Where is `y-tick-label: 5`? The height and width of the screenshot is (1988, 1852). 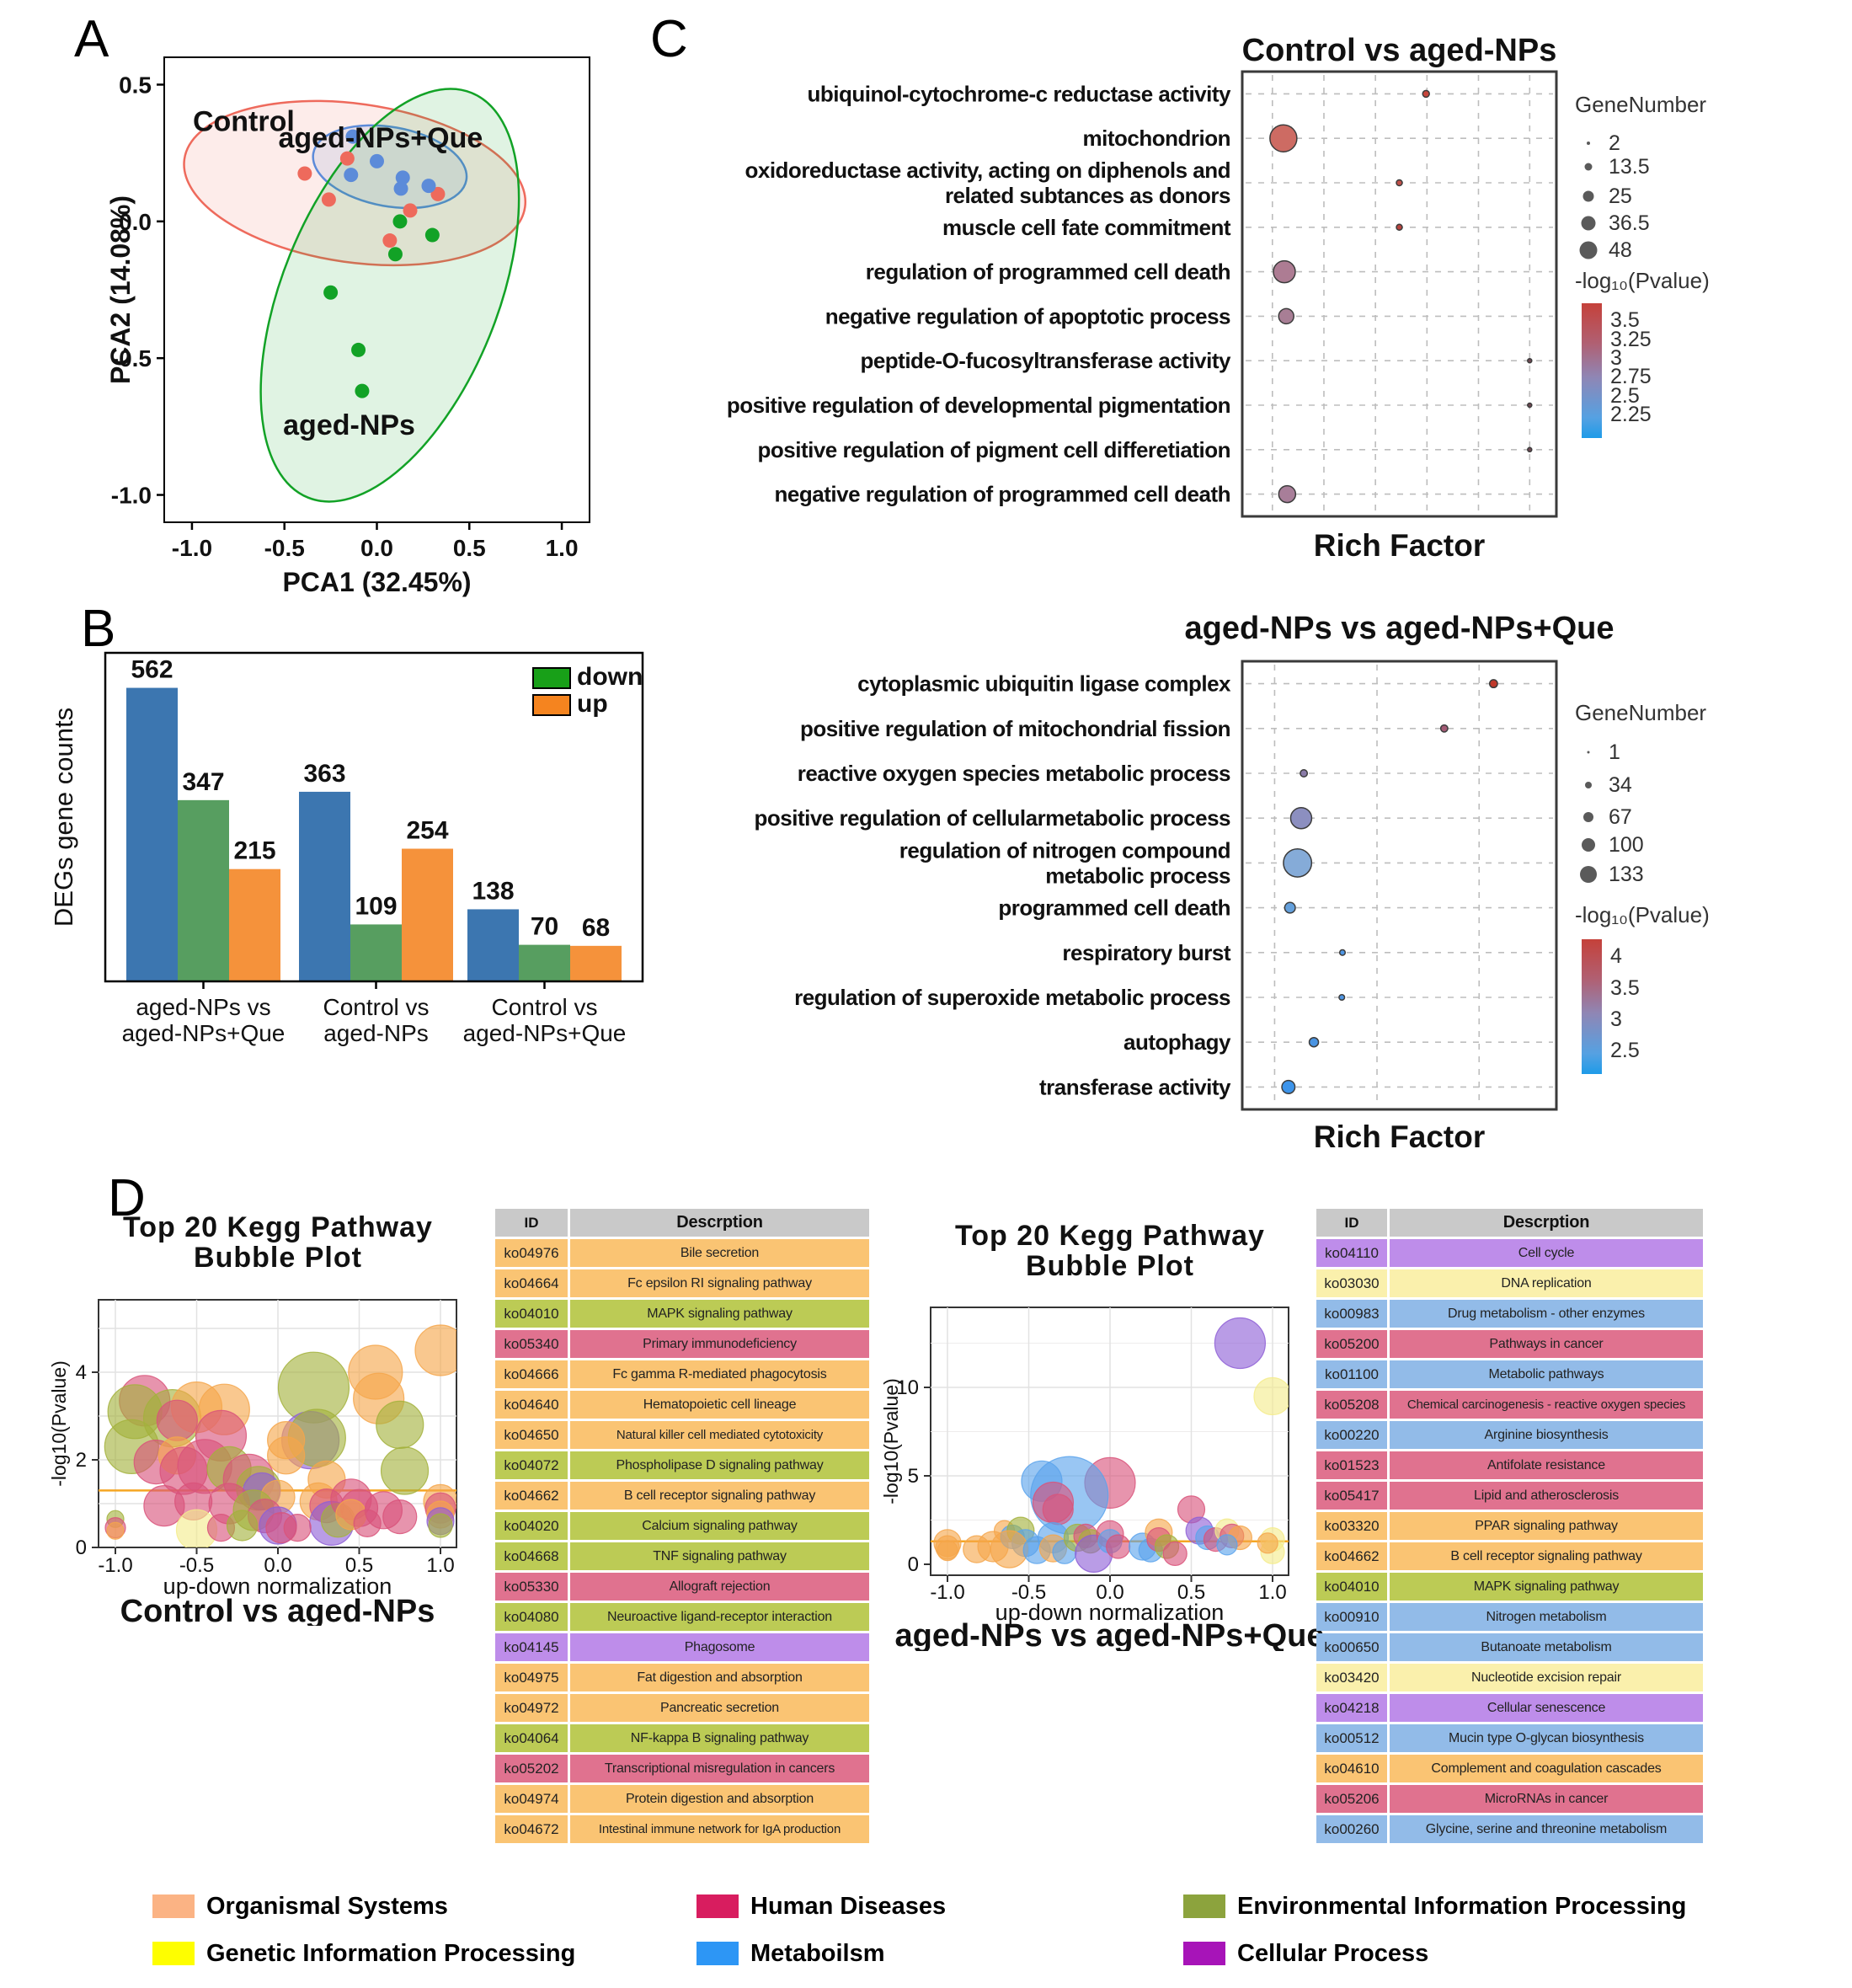 y-tick-label: 5 is located at coordinates (914, 1476).